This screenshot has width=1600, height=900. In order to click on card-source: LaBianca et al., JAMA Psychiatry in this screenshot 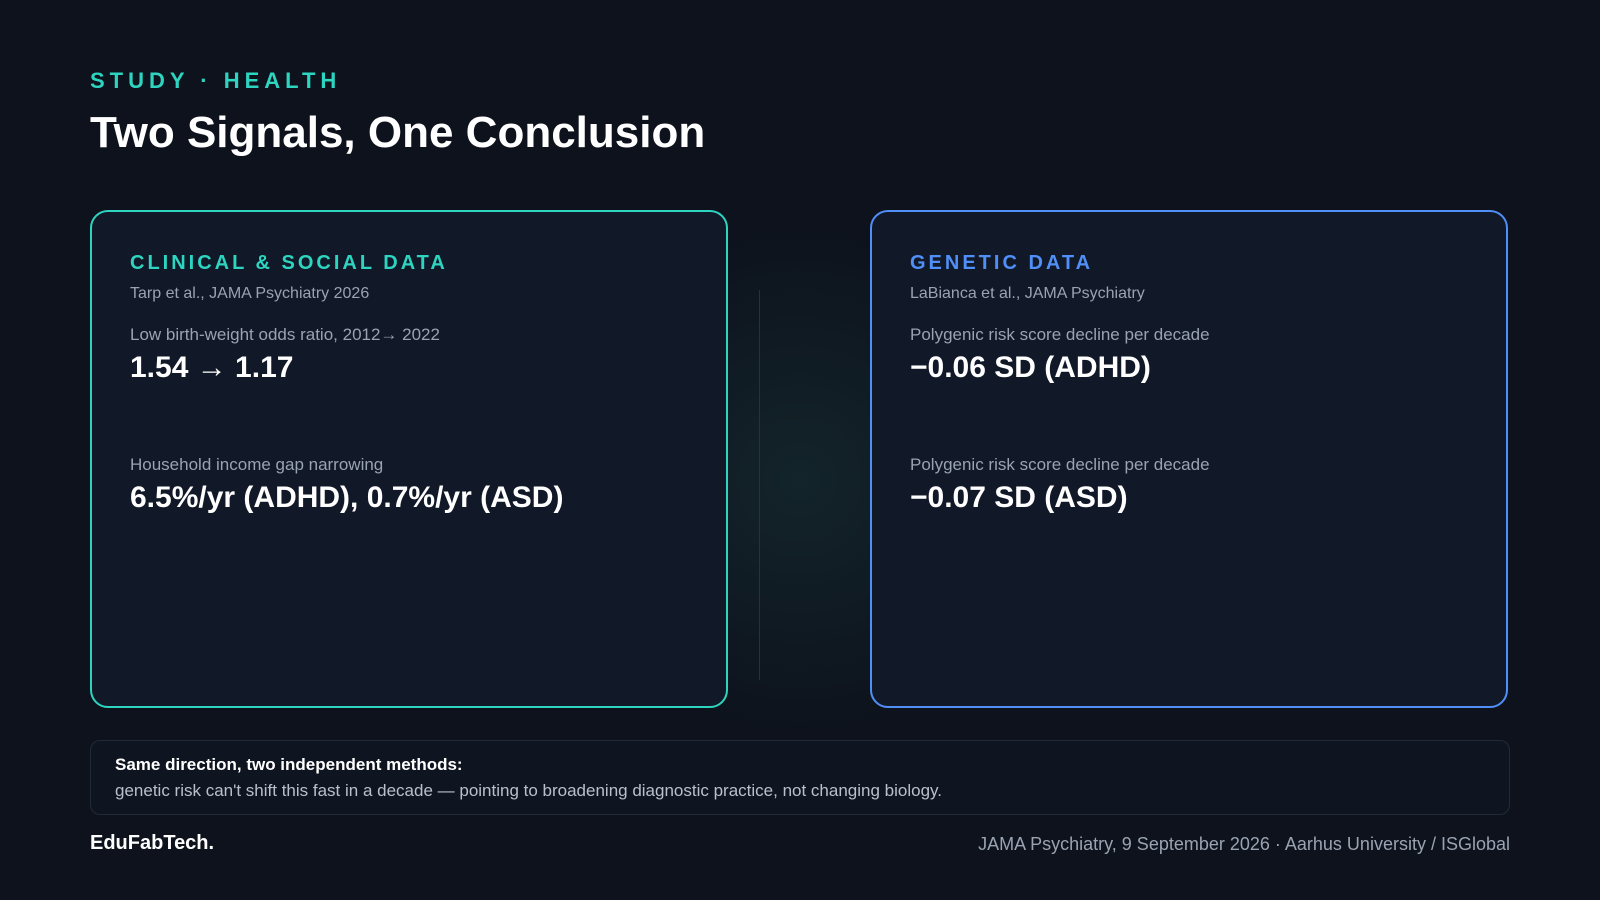, I will do `click(1027, 293)`.